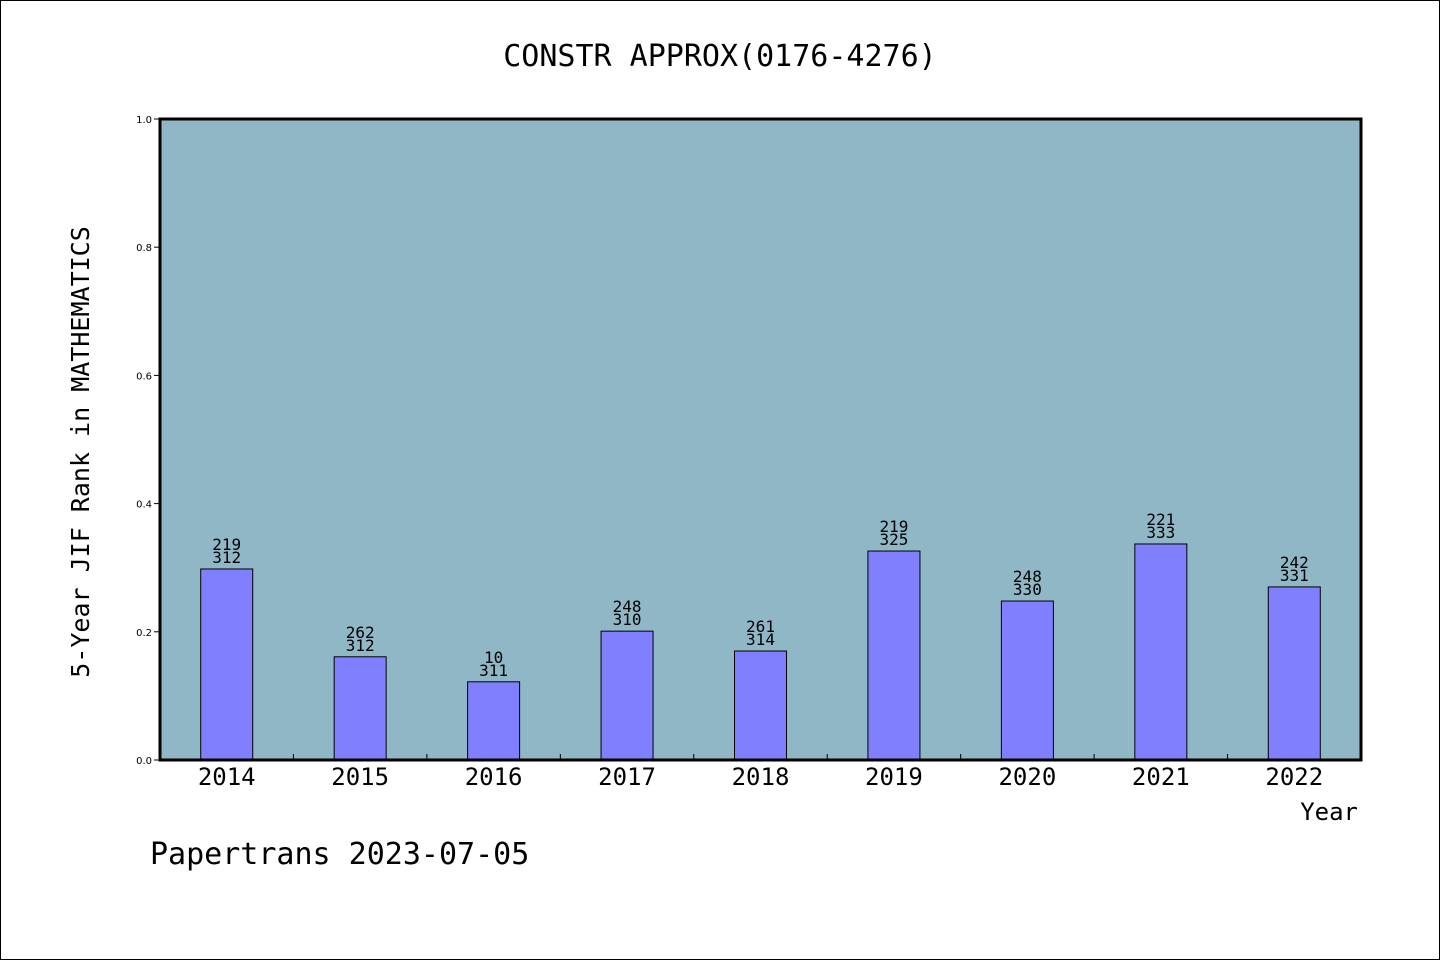 The image size is (1440, 960). I want to click on x-tick-label: 2015, so click(360, 777).